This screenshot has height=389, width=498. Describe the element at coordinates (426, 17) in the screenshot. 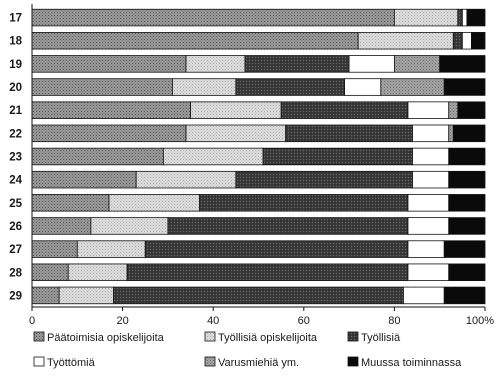

I see `bar-segment-17-s1` at that location.